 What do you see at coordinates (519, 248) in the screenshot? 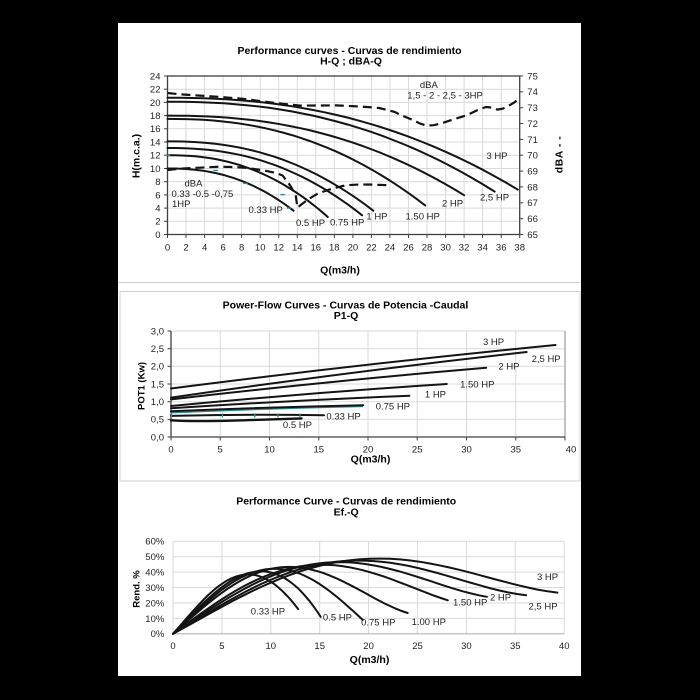
I see `svg-text: 38` at bounding box center [519, 248].